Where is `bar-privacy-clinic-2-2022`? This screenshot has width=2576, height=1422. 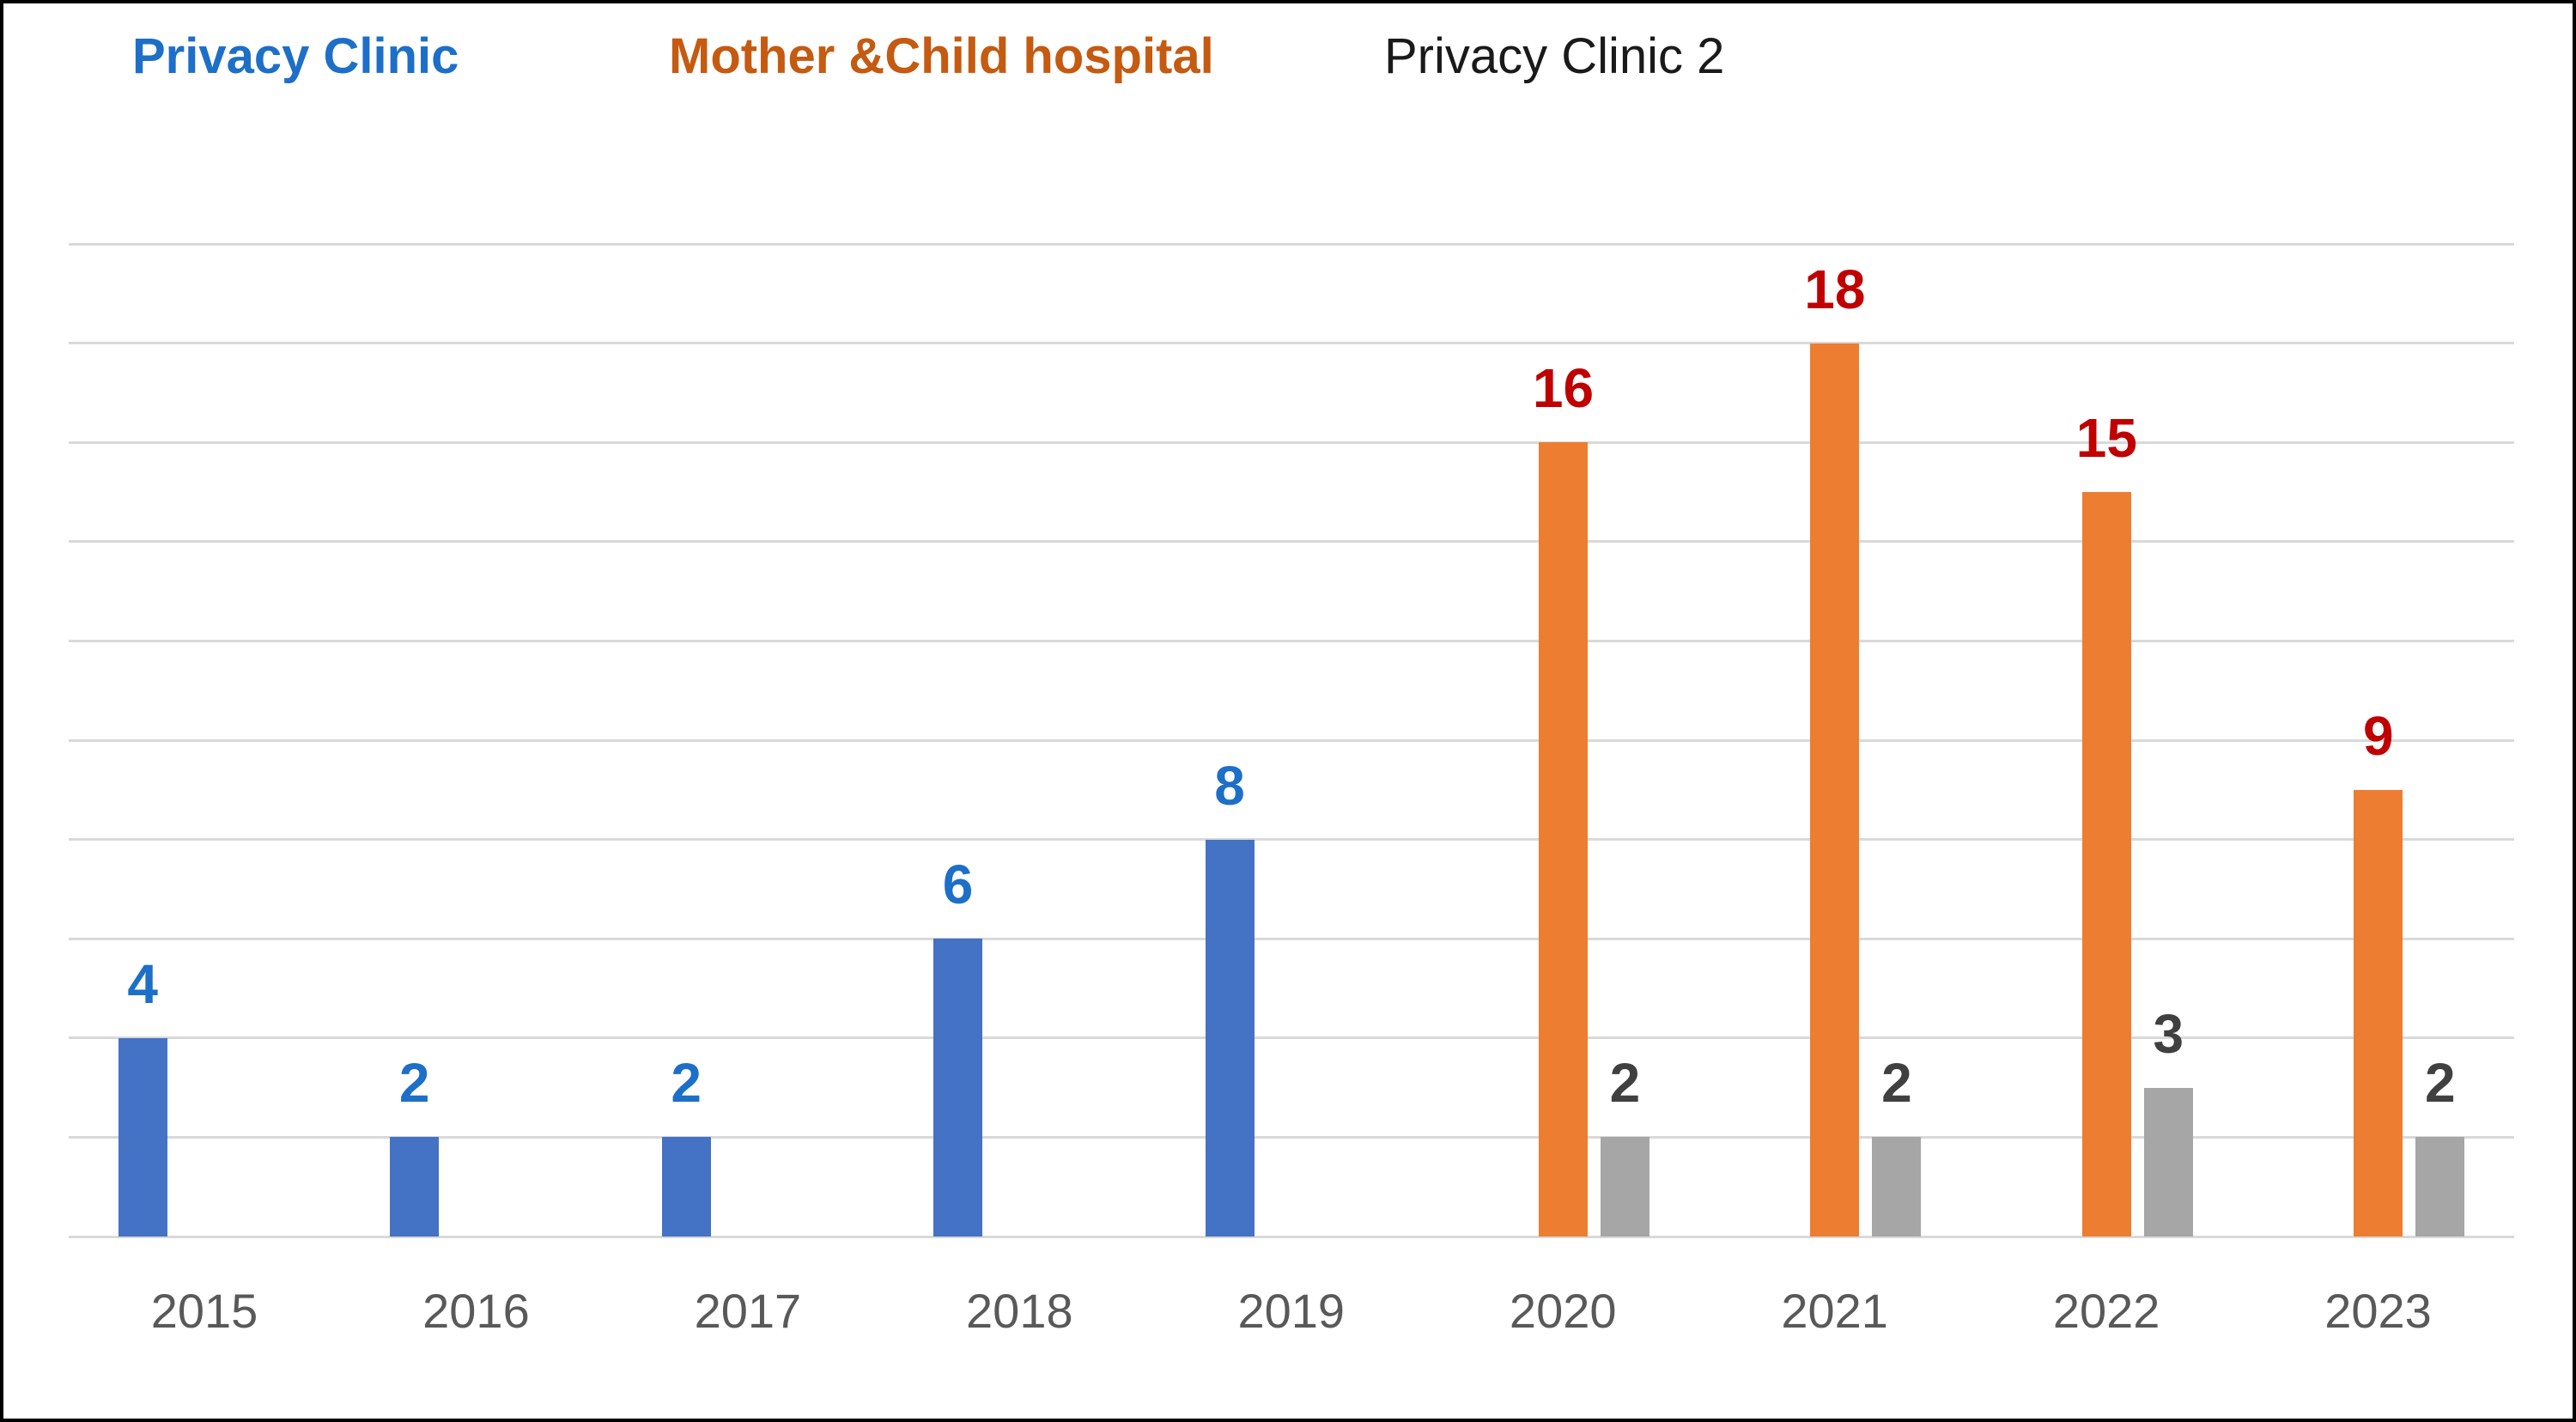
bar-privacy-clinic-2-2022 is located at coordinates (2168, 1162).